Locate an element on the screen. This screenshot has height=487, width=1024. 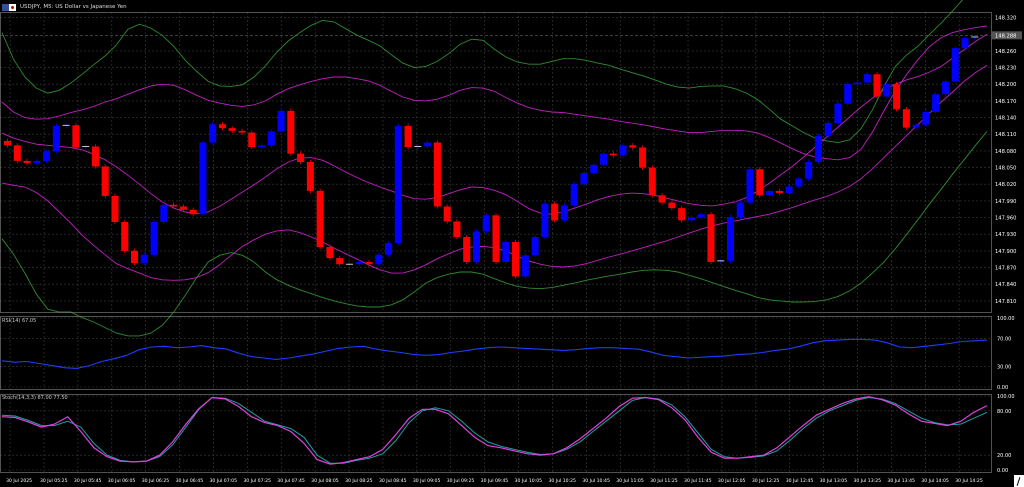
stochastic-pane is located at coordinates (494, 430).